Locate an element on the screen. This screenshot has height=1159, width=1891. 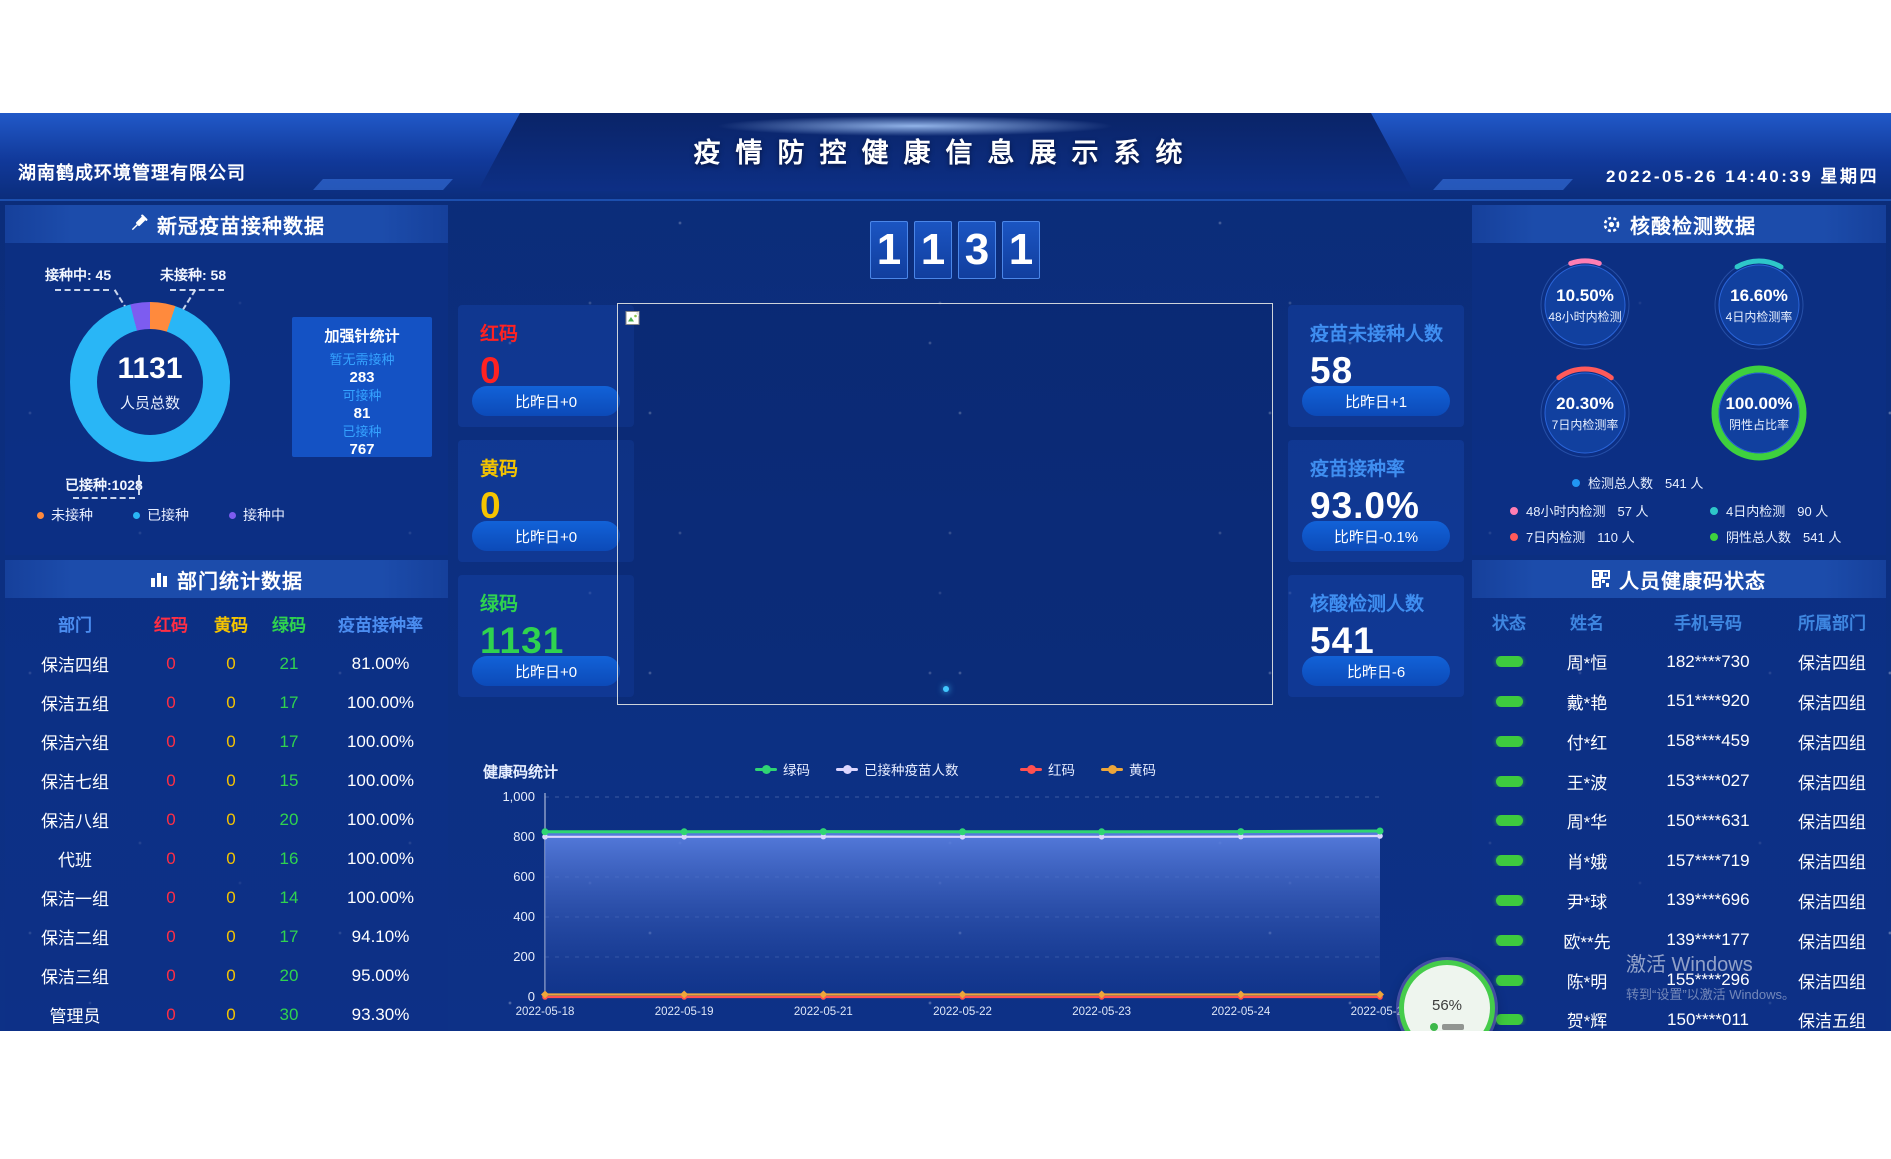
donut-center: 1131 人员总数 is located at coordinates (150, 382).